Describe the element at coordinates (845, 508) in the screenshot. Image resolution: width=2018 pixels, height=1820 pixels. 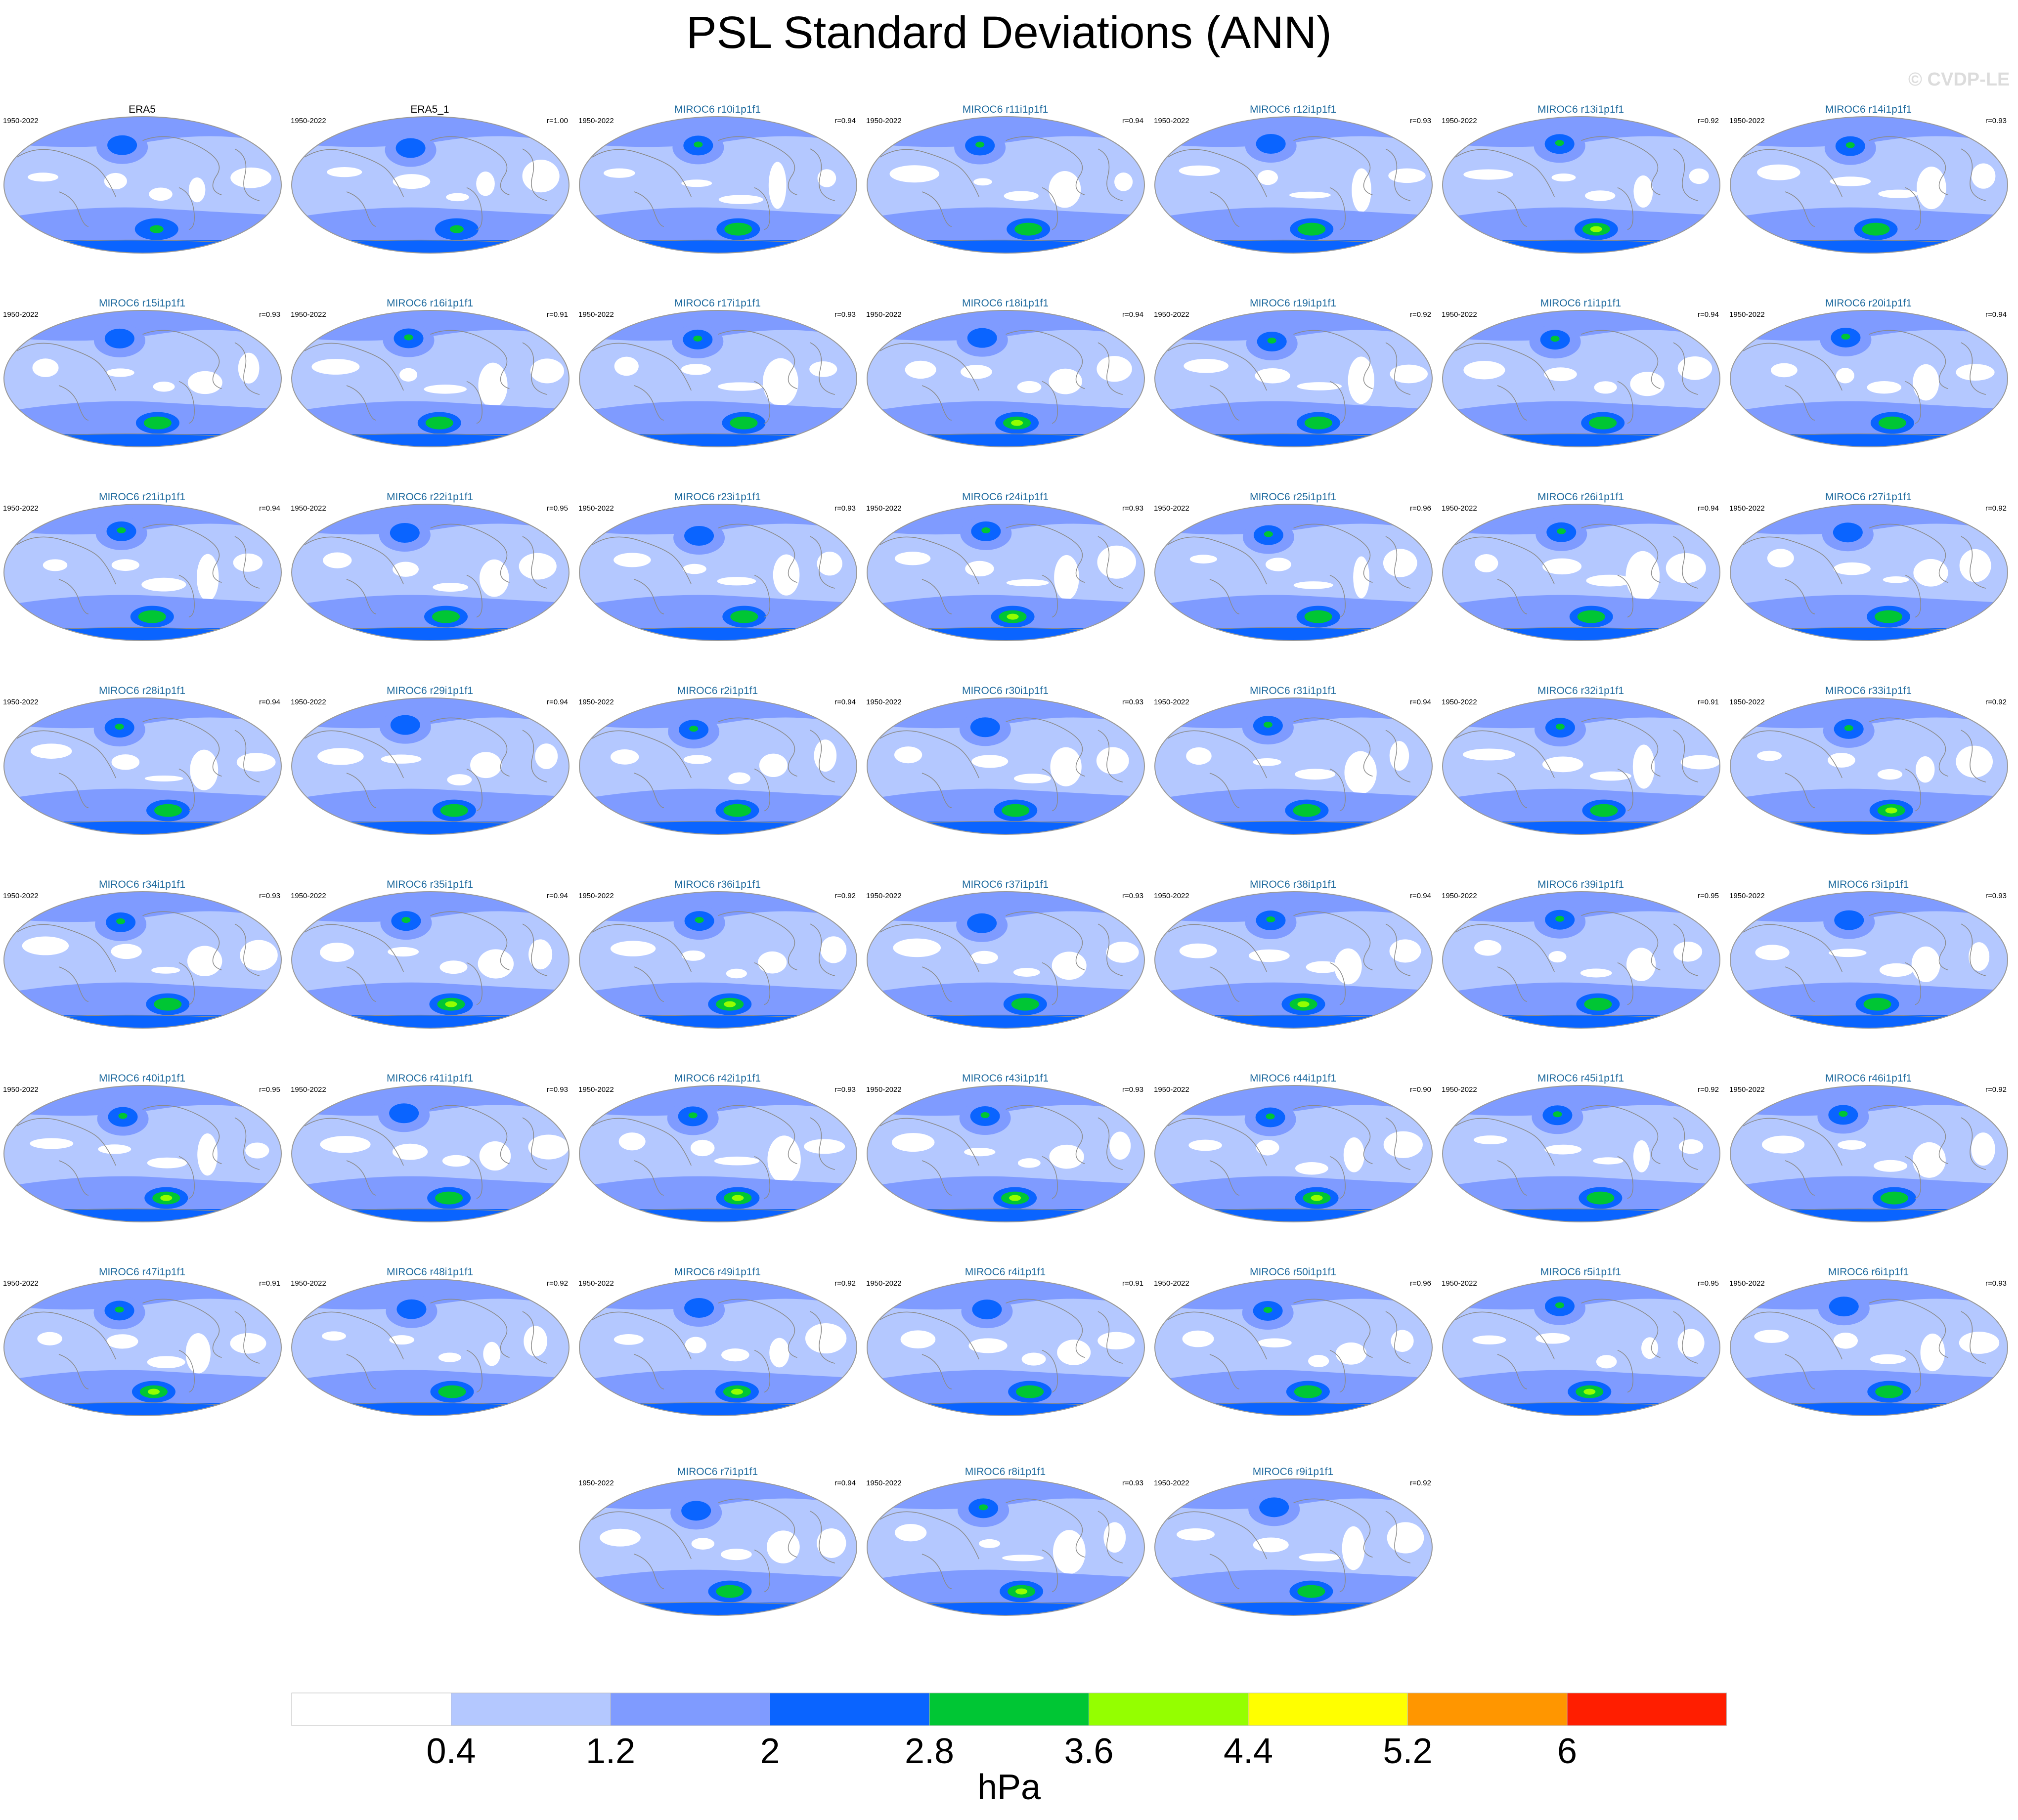
I see `panel-pattern-correlation: r=0.93` at that location.